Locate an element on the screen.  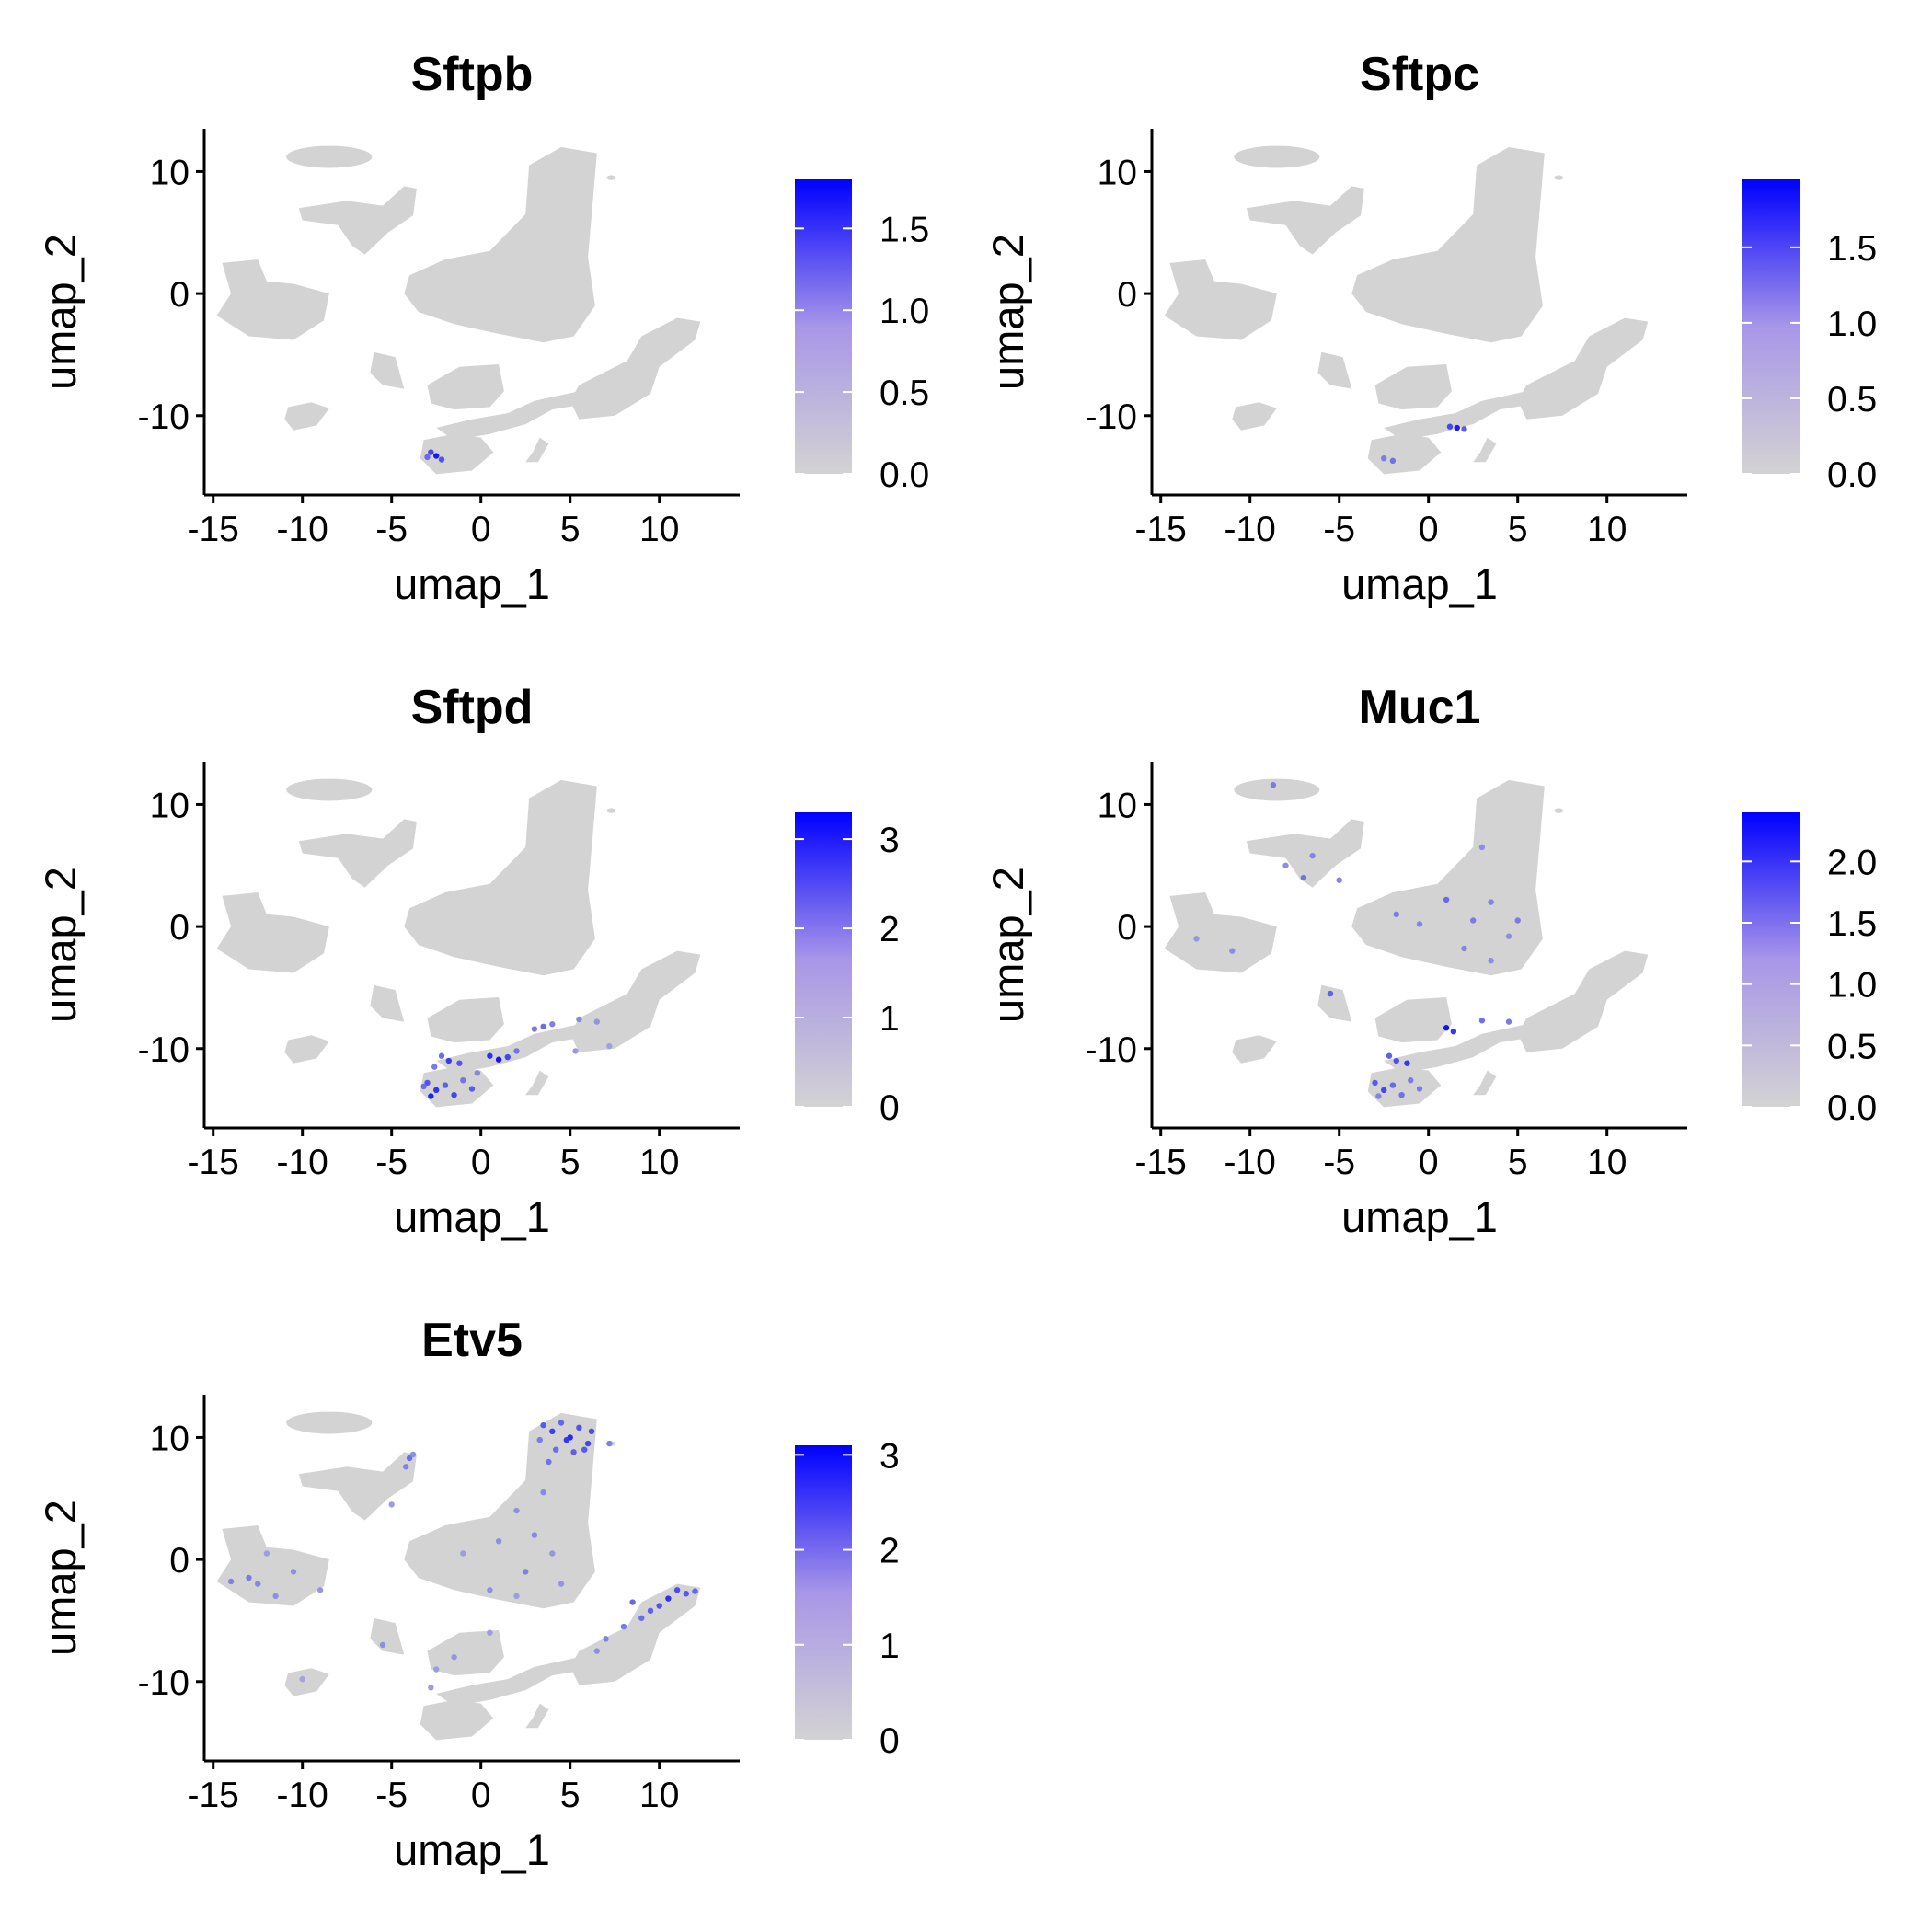
y-axis-label: umap_2 is located at coordinates (1007, 312).